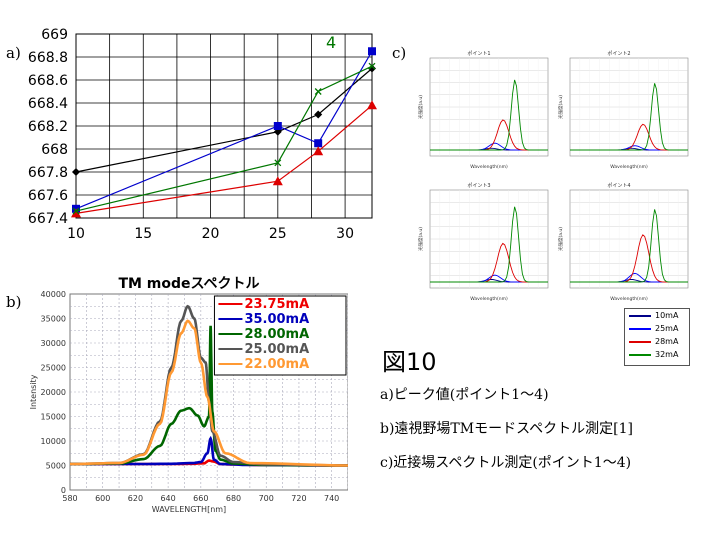 This screenshot has width=720, height=540. I want to click on legend-label: 28.00mA, so click(276, 334).